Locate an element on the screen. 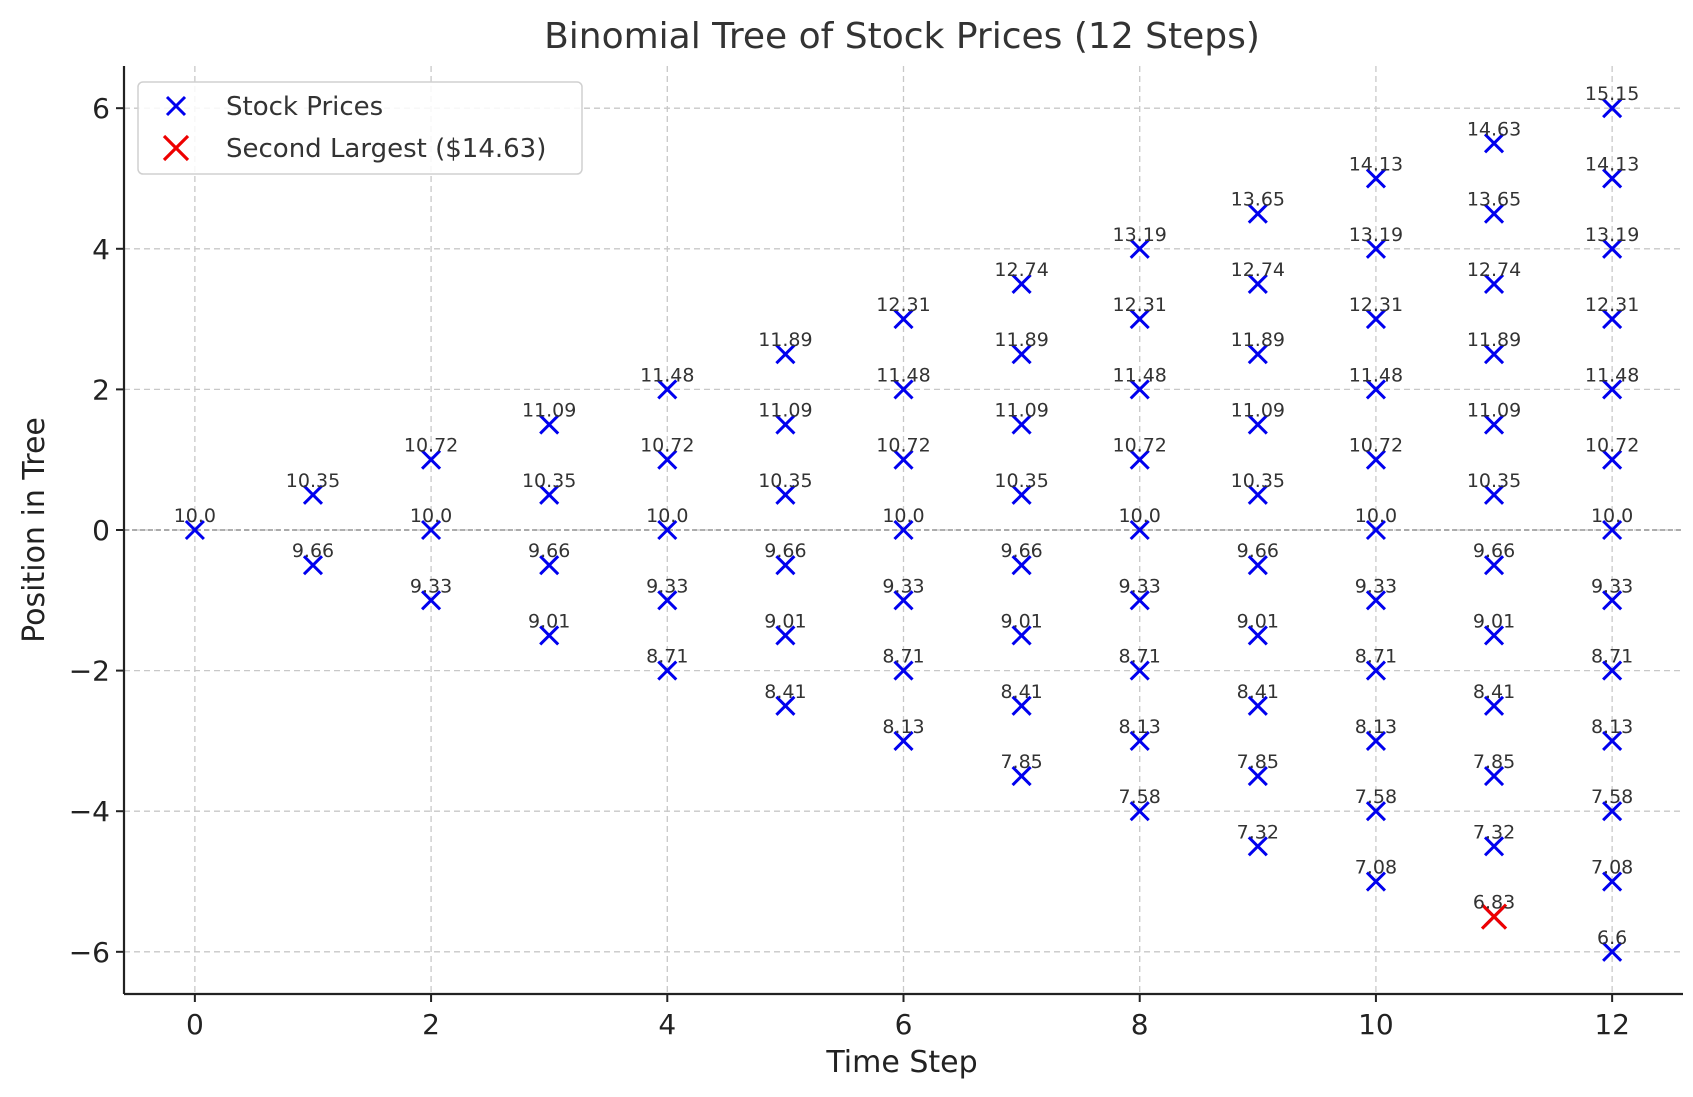 The width and height of the screenshot is (1693, 1097). y-tick-label: −4 is located at coordinates (89, 811).